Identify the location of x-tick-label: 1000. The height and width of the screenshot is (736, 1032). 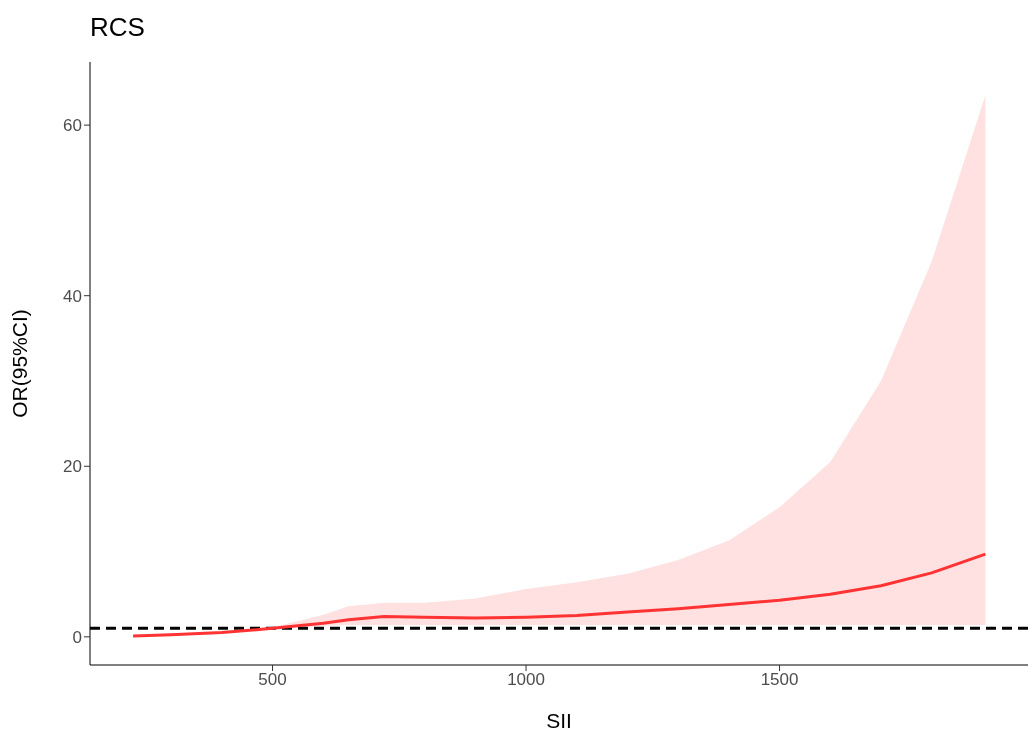
(526, 680).